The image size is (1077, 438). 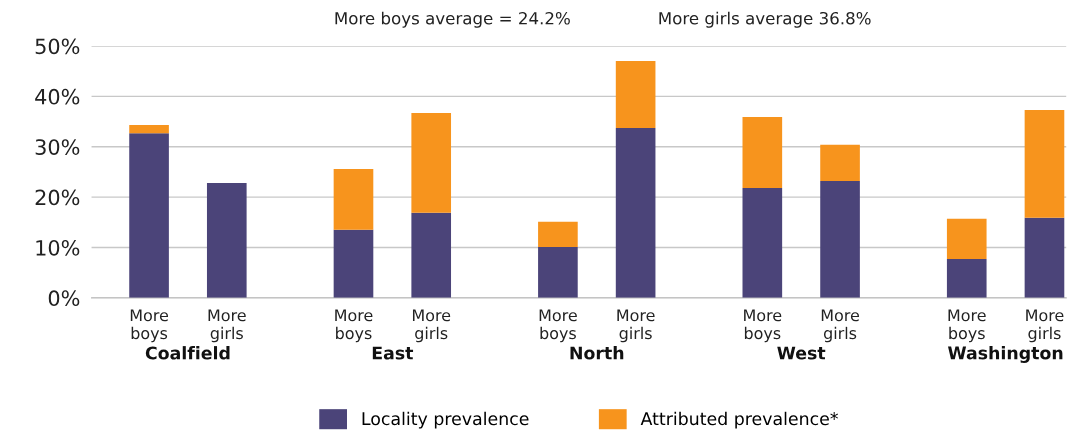 I want to click on y-tick-label: 30%, so click(x=57, y=147).